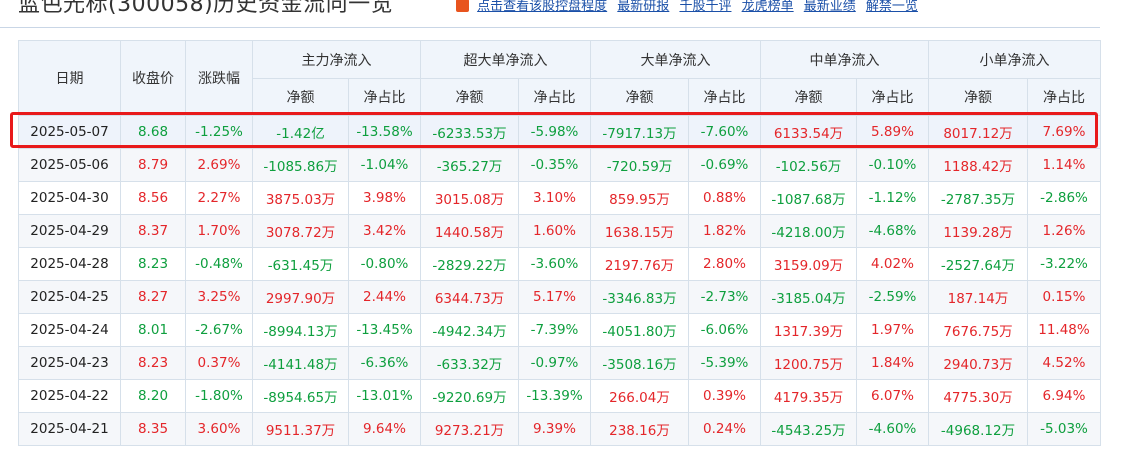 The width and height of the screenshot is (1142, 451). Describe the element at coordinates (978, 198) in the screenshot. I see `cell-small-amount: -2787.35万` at that location.